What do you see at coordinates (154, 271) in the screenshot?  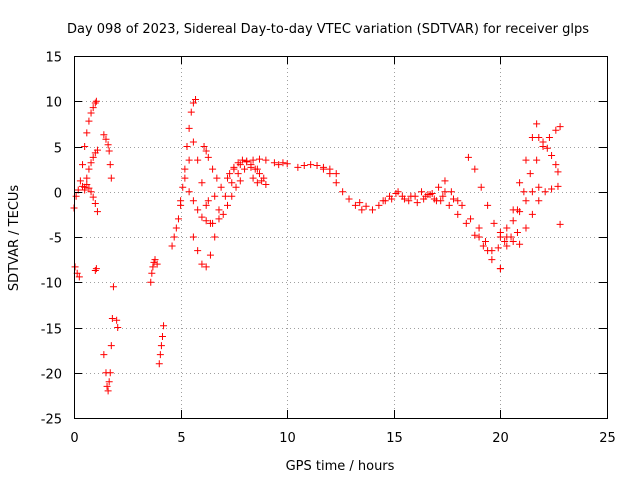 I see `series-arc11` at bounding box center [154, 271].